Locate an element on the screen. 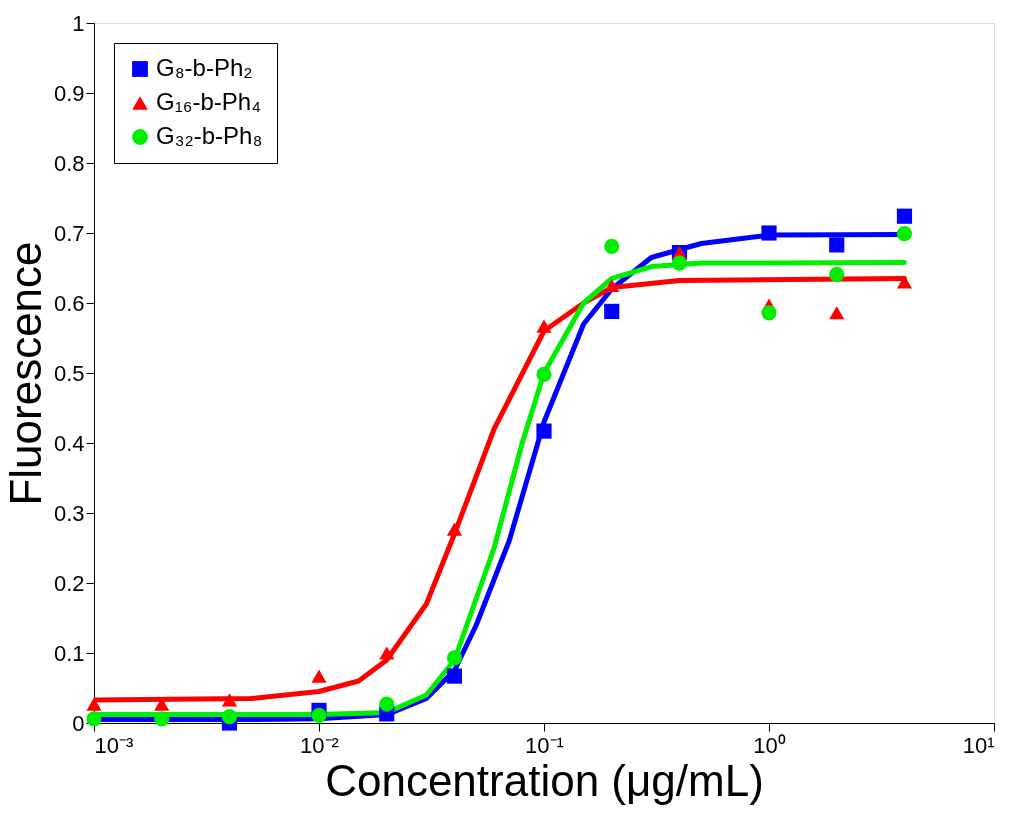  legend-label: G₈-b-Ph₂ is located at coordinates (204, 67).